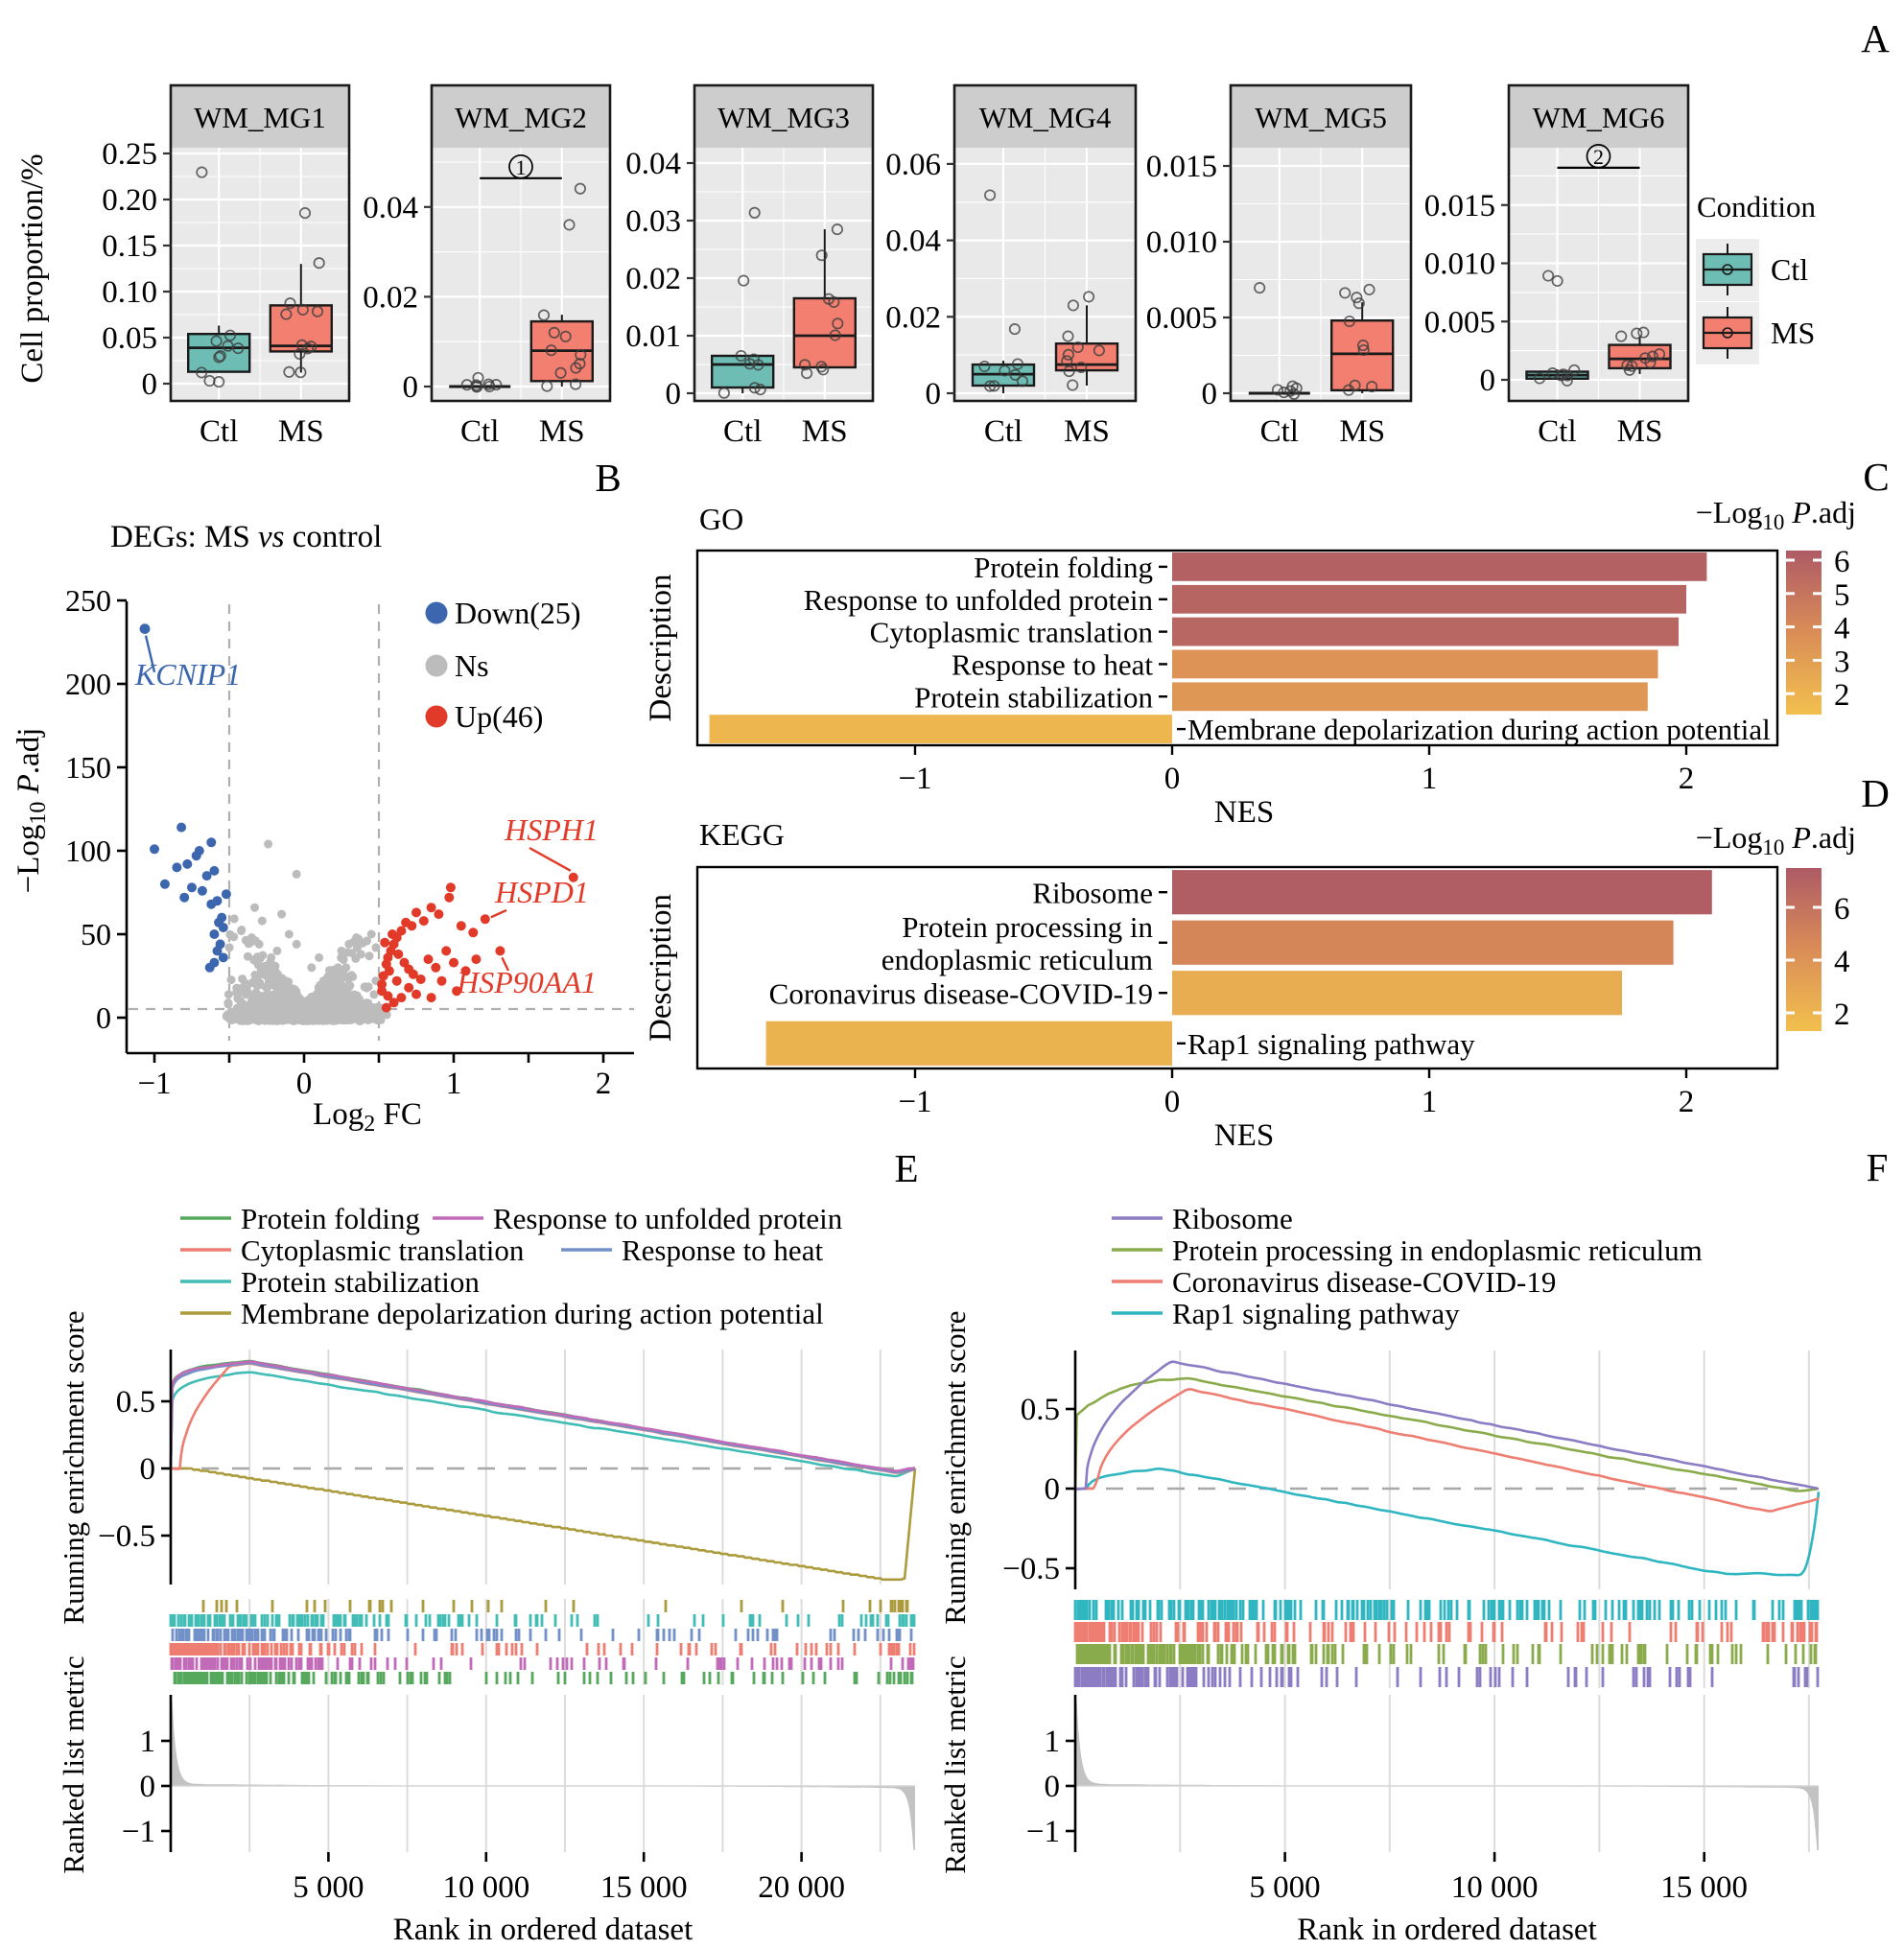 The image size is (1904, 1949). Describe the element at coordinates (552, 829) in the screenshot. I see `svg-text: HSPH1` at that location.